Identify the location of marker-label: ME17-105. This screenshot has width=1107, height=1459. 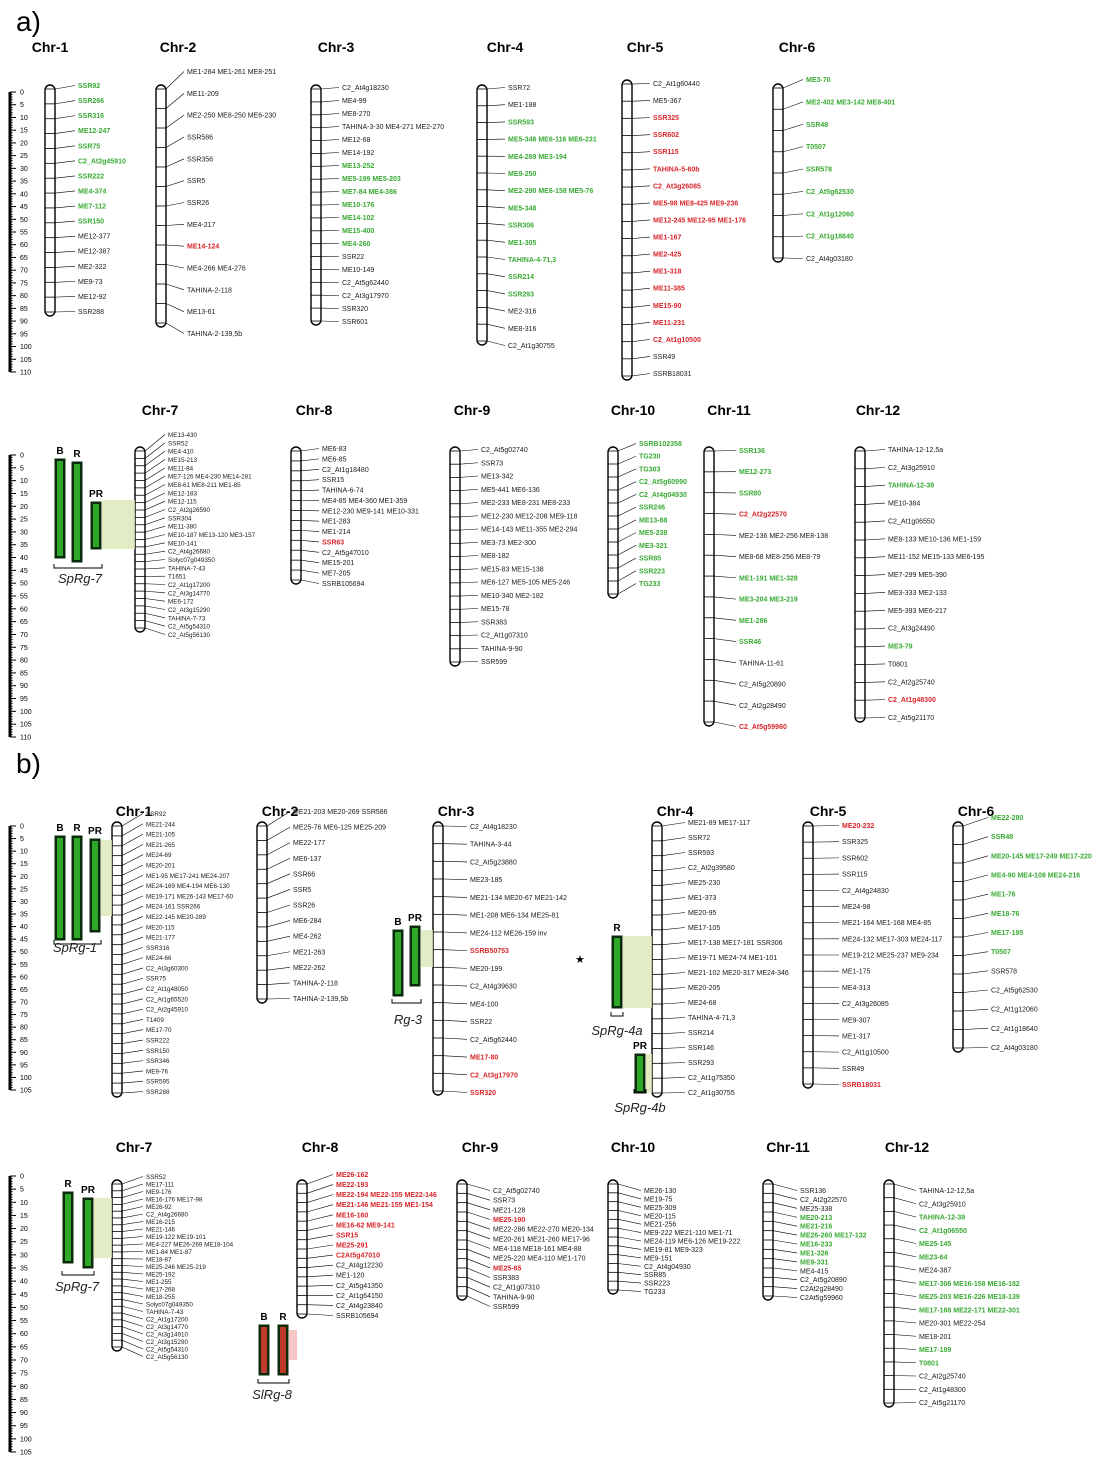
(704, 928).